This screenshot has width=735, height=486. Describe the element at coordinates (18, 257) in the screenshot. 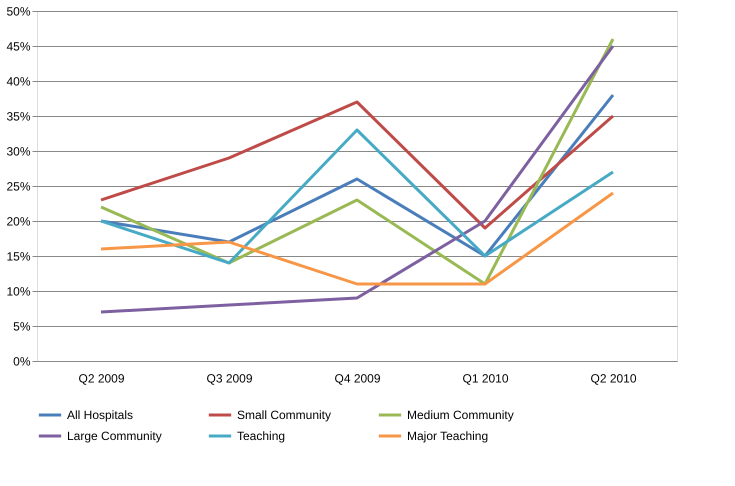

I see `y-tick-label: 15%` at that location.